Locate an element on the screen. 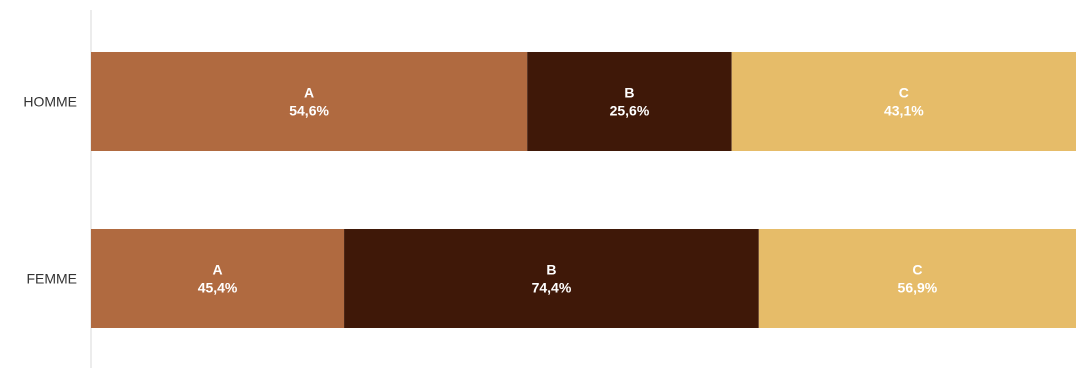 This screenshot has width=1076, height=368. segment-name-homme-c: C is located at coordinates (904, 93).